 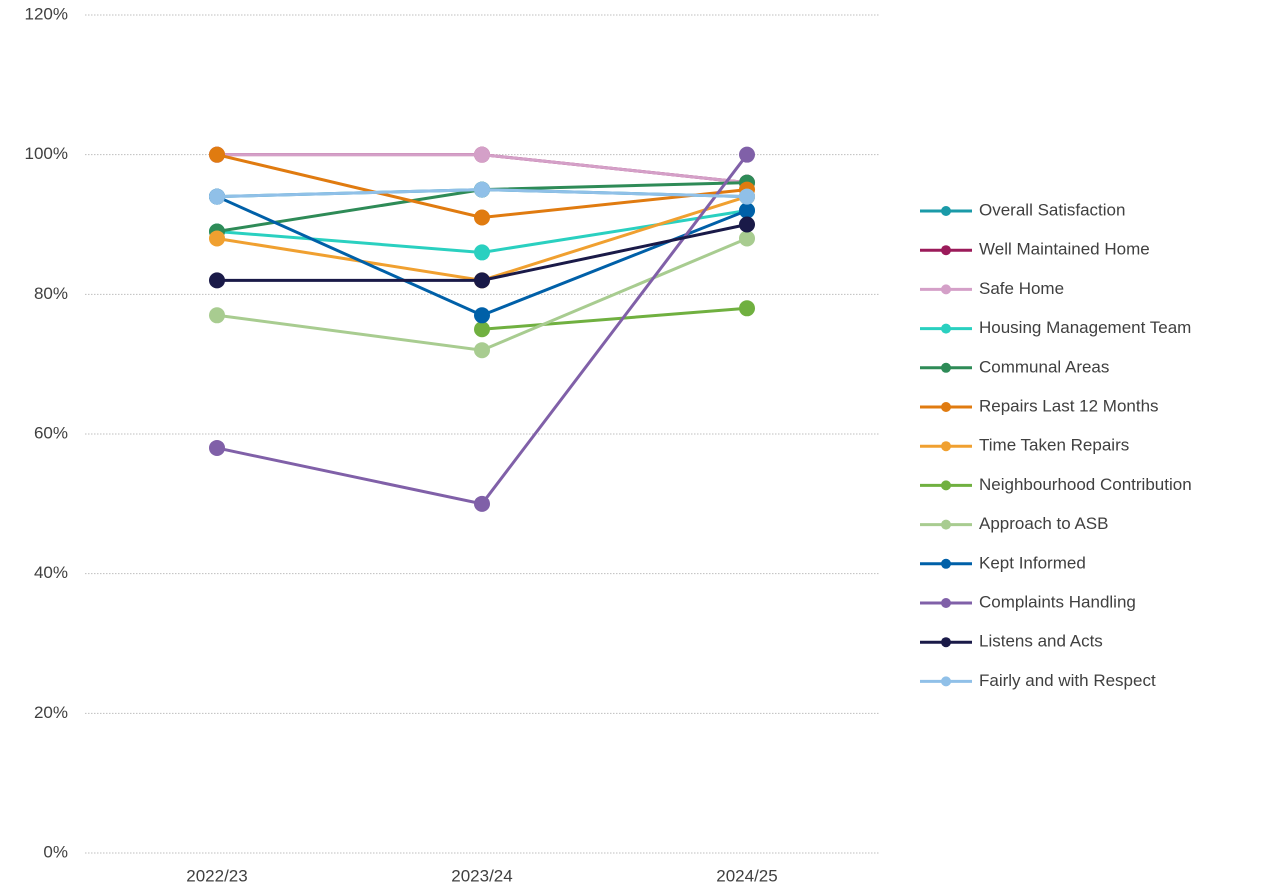 What do you see at coordinates (1064, 249) in the screenshot?
I see `legend-label: Well Maintained Home` at bounding box center [1064, 249].